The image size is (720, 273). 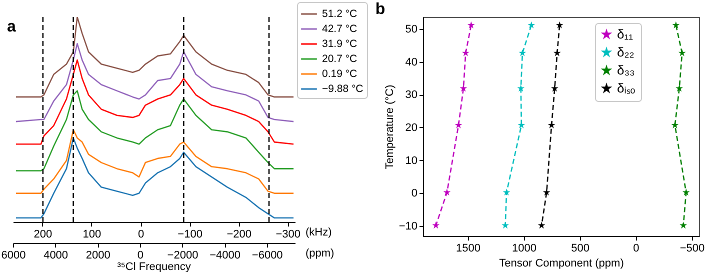 I want to click on x2-tick-label: −4000, so click(x=225, y=256).